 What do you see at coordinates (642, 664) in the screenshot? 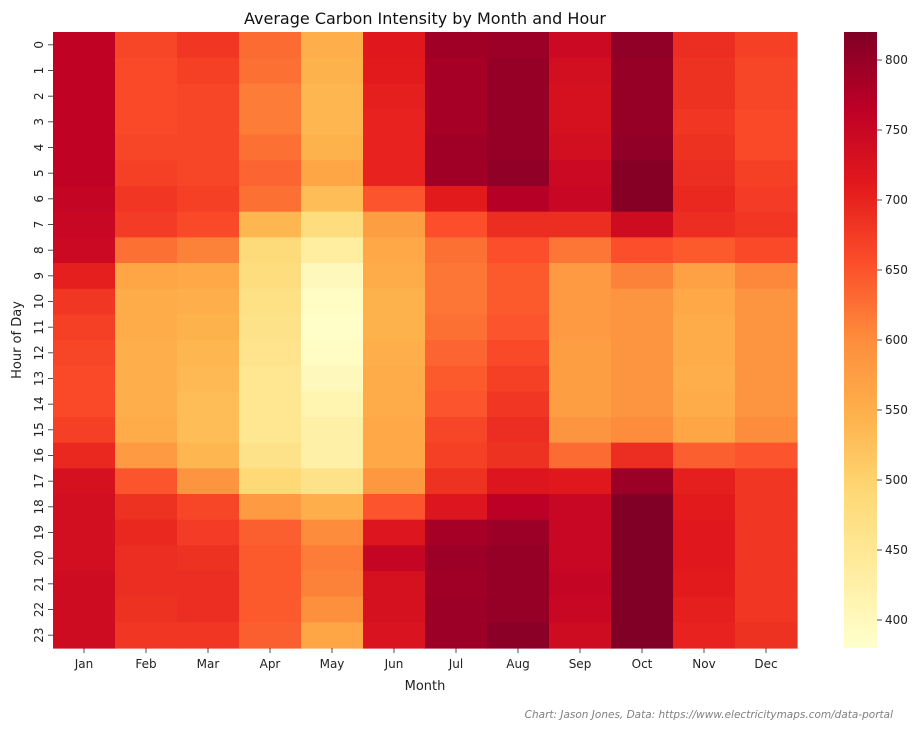
I see `x-tick-label: Oct` at bounding box center [642, 664].